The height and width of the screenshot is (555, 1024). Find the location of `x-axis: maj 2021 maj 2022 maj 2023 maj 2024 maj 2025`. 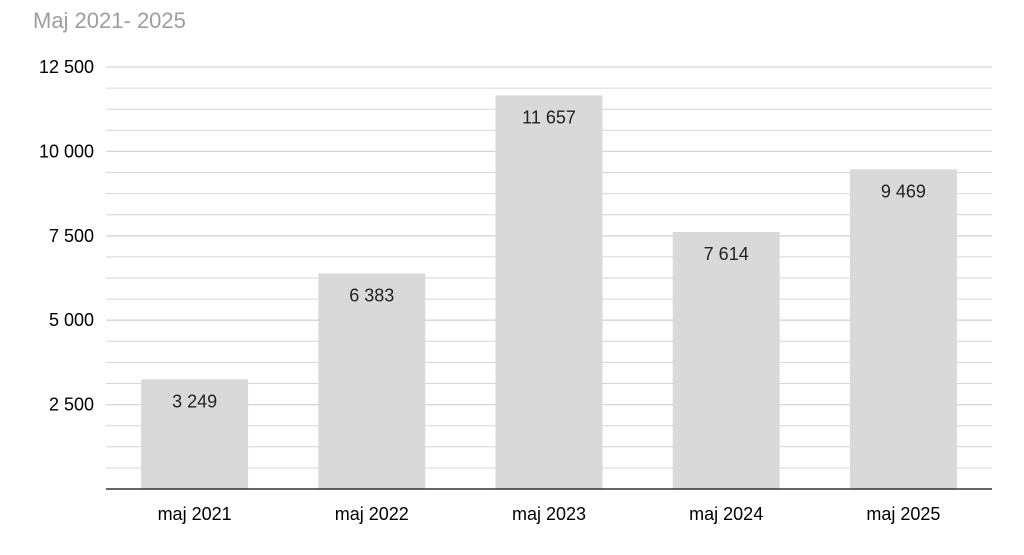

x-axis: maj 2021 maj 2022 maj 2023 maj 2024 maj 2025 is located at coordinates (549, 506).